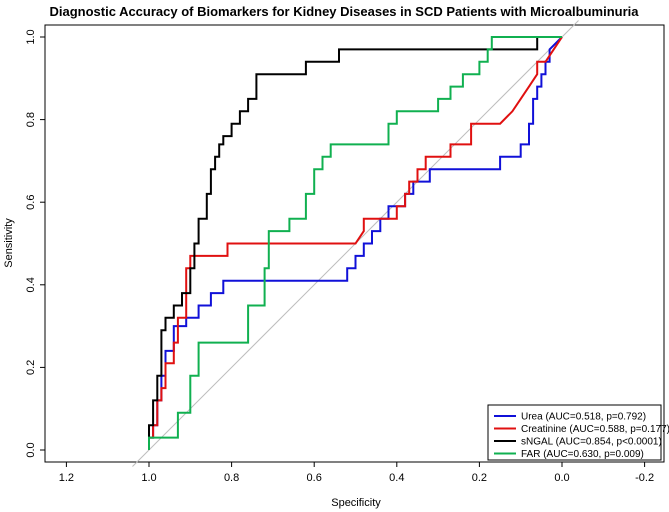 The image size is (669, 512). I want to click on x-tick-label: 1.2, so click(66, 478).